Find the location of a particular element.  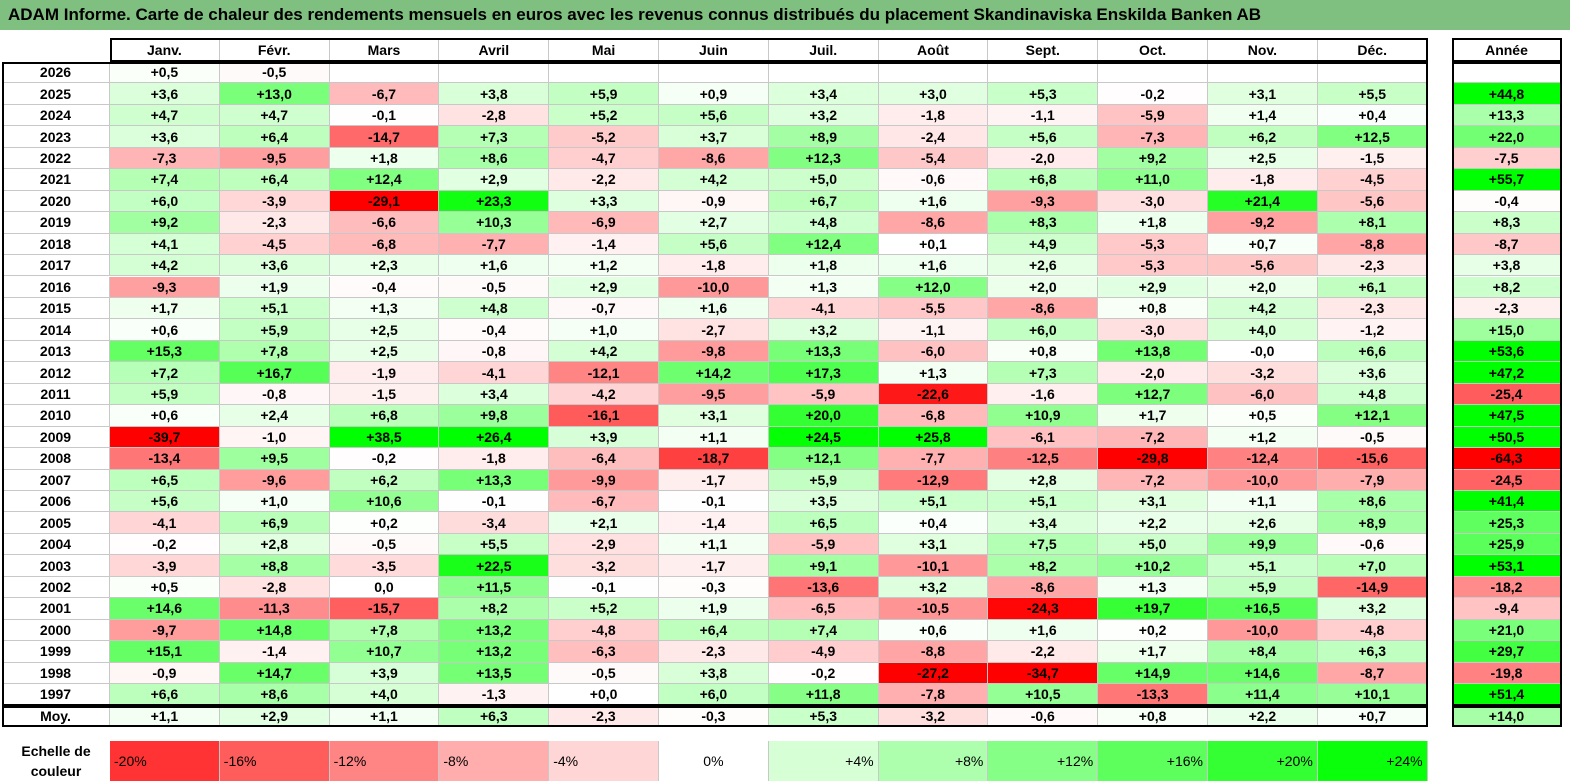

average-cell: +0,7 is located at coordinates (1372, 716).